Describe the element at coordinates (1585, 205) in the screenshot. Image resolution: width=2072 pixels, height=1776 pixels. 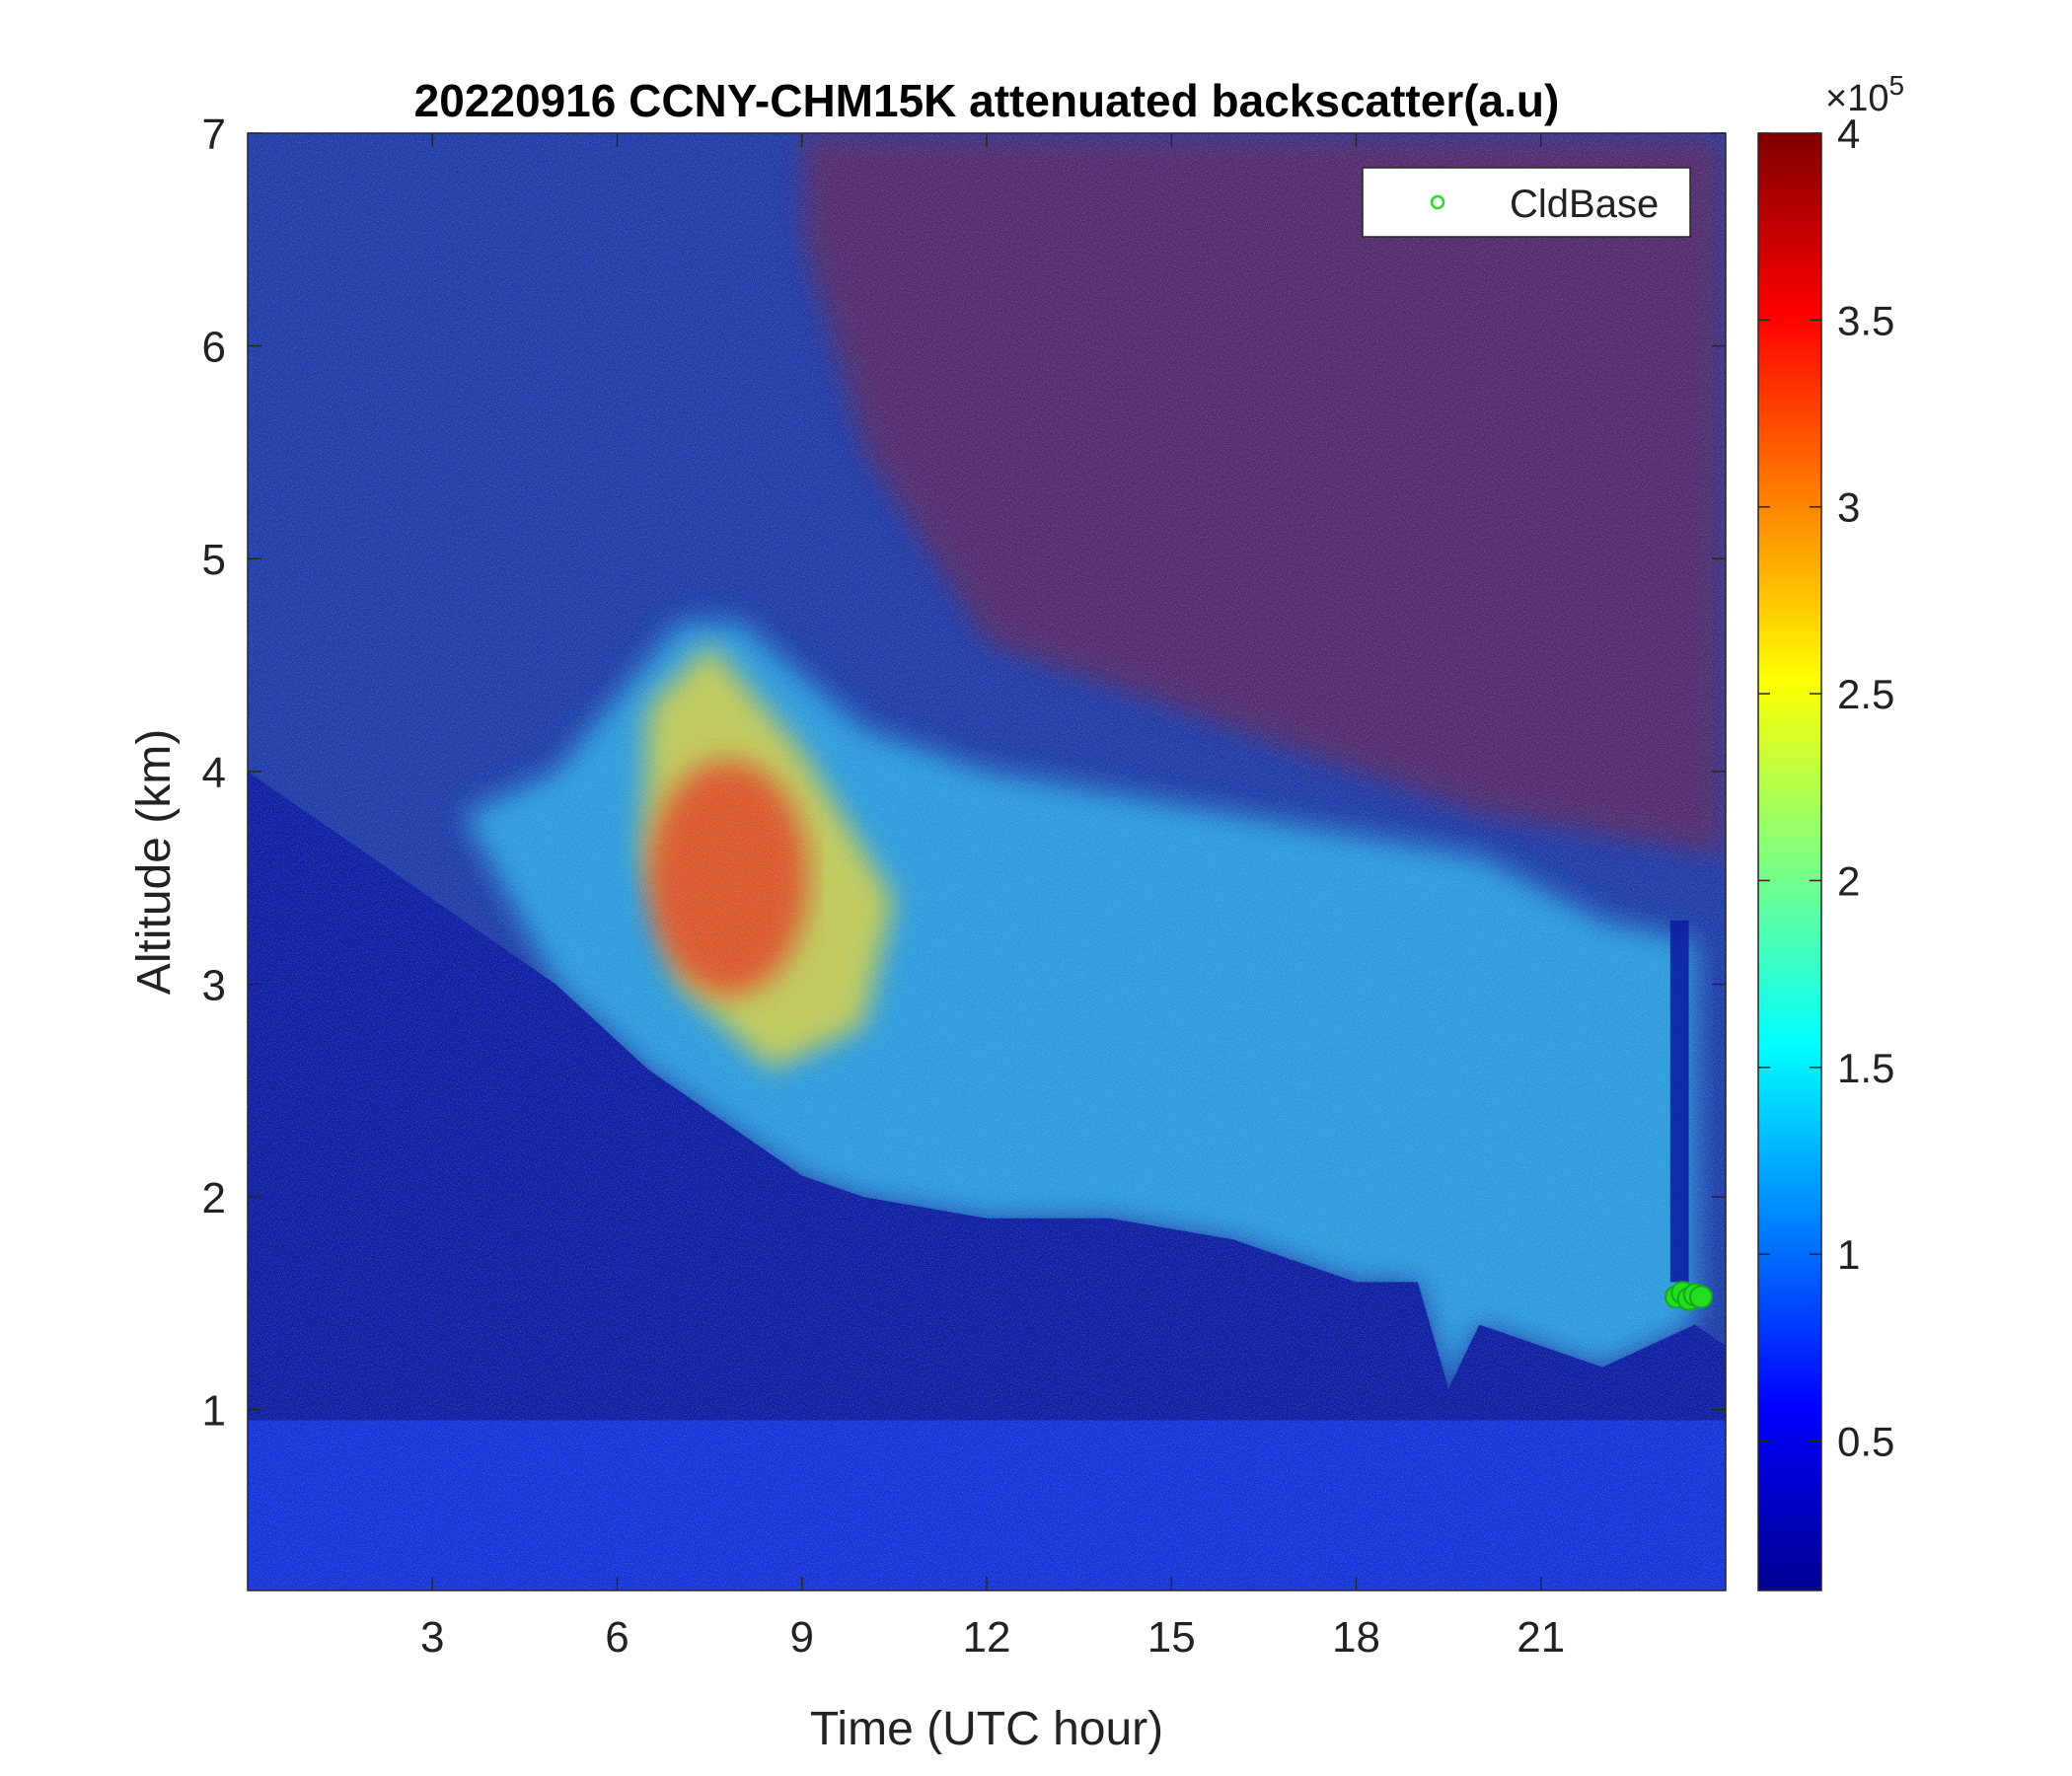
I see `legend-label: CldBase` at that location.